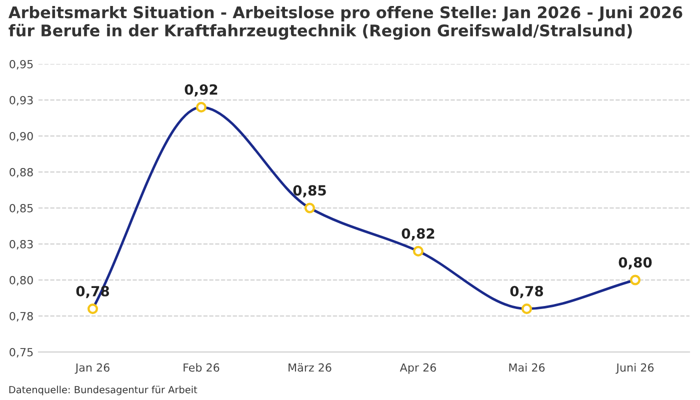  What do you see at coordinates (103, 391) in the screenshot?
I see `text: Datenquelle: Bundesagentur für Arbeit` at bounding box center [103, 391].